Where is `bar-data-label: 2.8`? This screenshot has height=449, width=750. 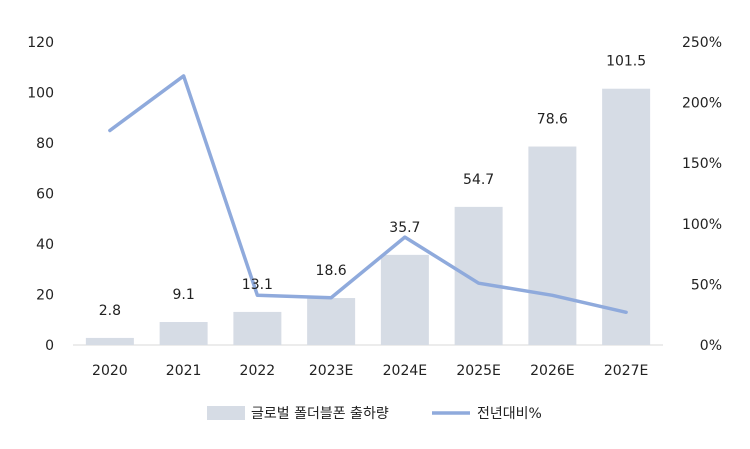
bar-data-label: 2.8 is located at coordinates (110, 311).